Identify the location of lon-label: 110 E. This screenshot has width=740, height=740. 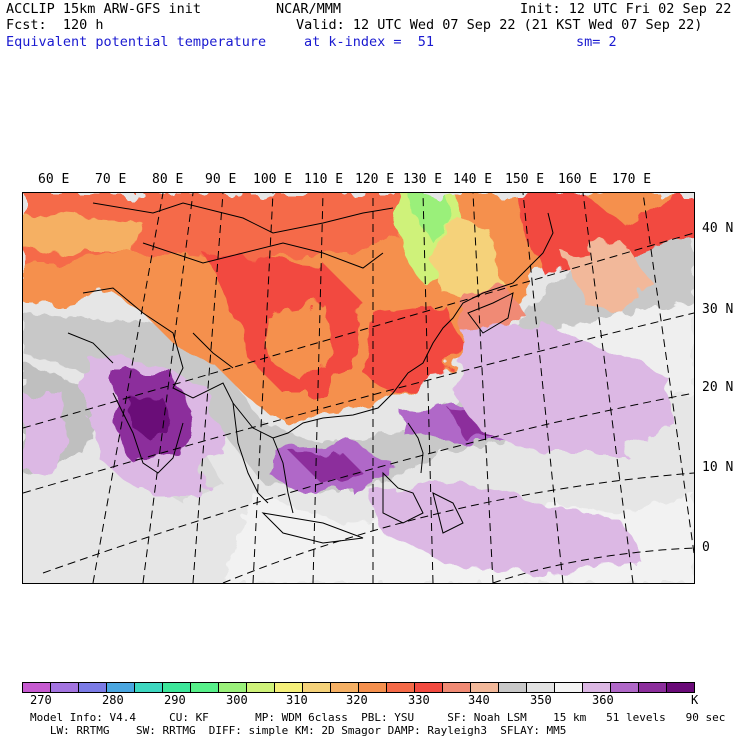
(324, 179).